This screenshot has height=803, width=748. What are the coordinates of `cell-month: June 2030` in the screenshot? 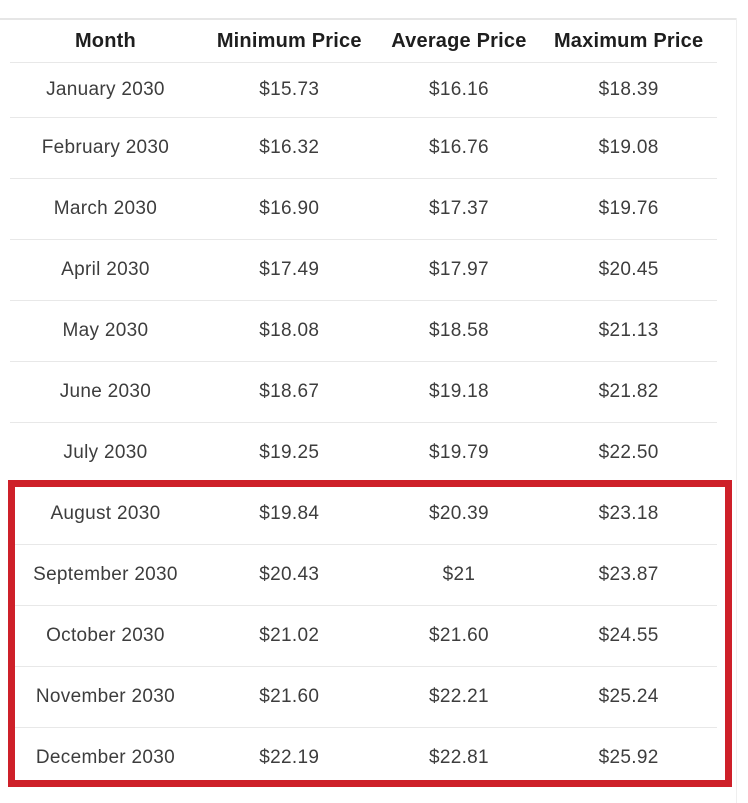 It's located at (105, 392).